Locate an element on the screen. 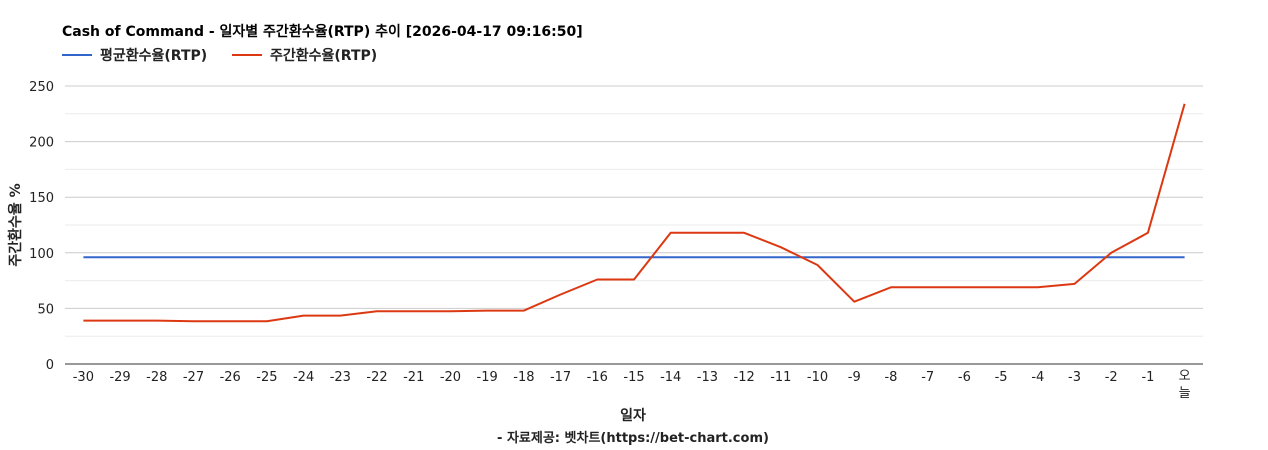  y-tick-label: 200 is located at coordinates (41, 143).